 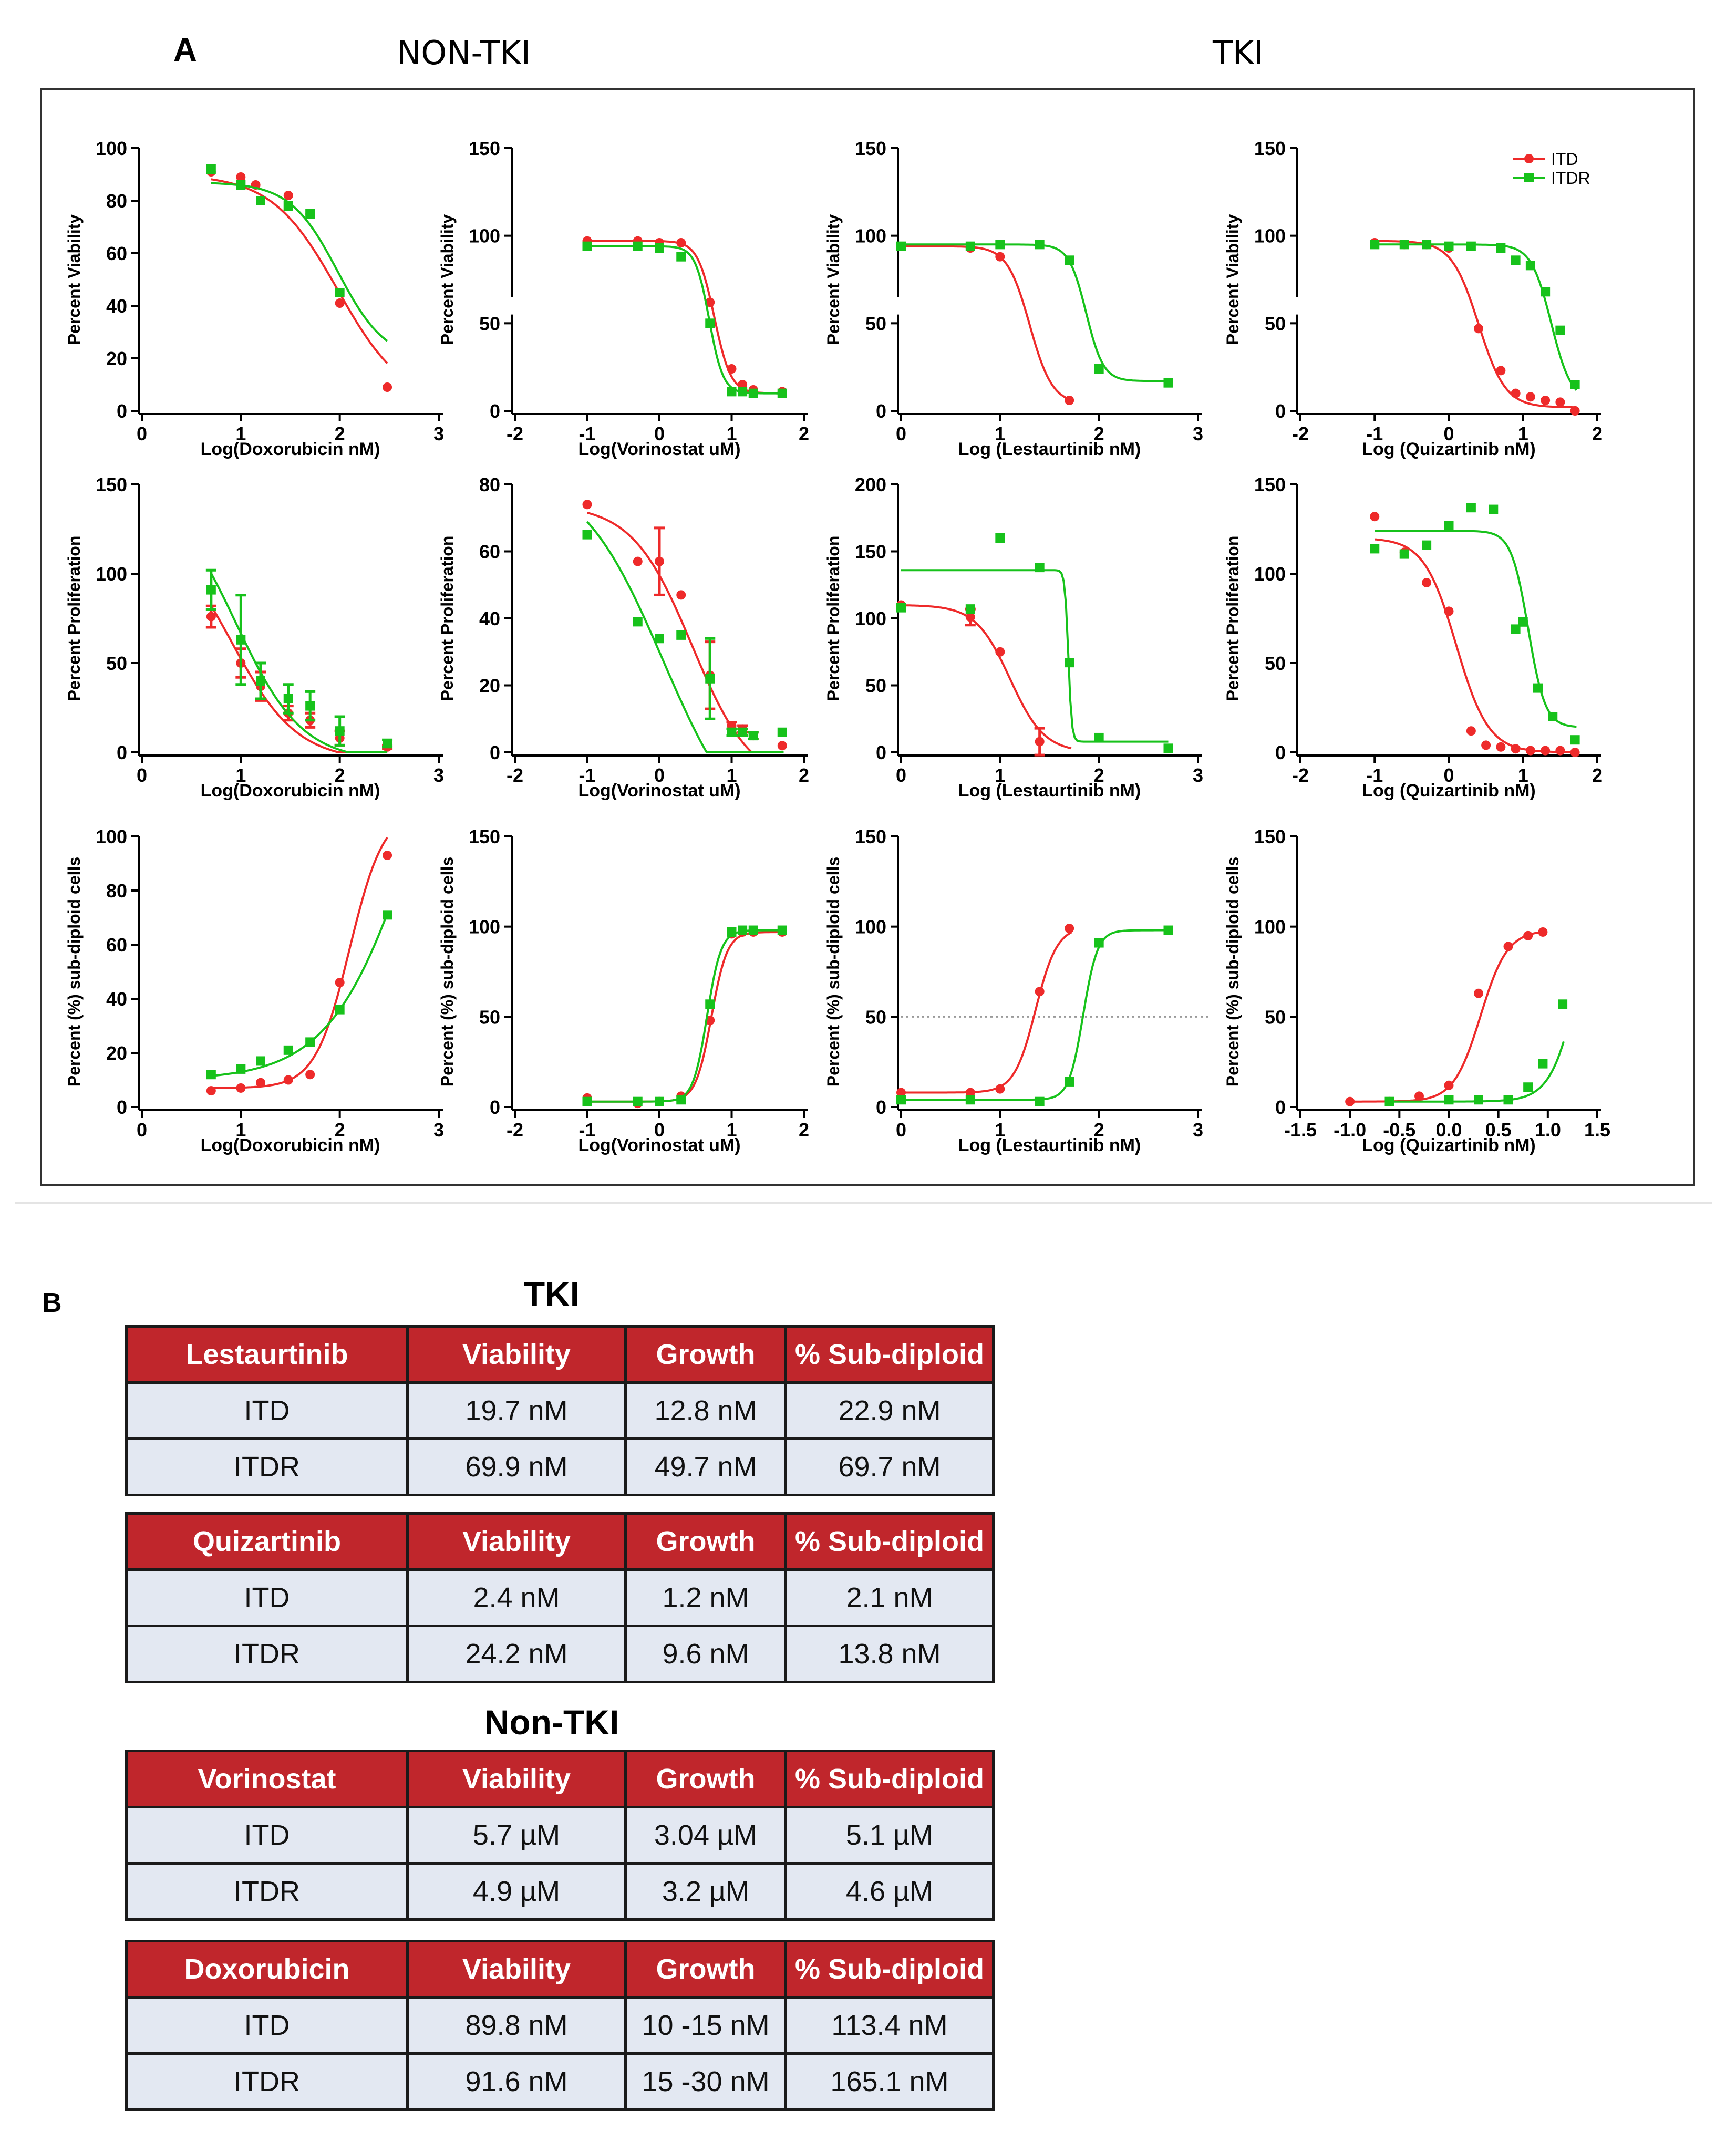 I want to click on quizartinib-cell-0-0: ITD, so click(x=267, y=1597).